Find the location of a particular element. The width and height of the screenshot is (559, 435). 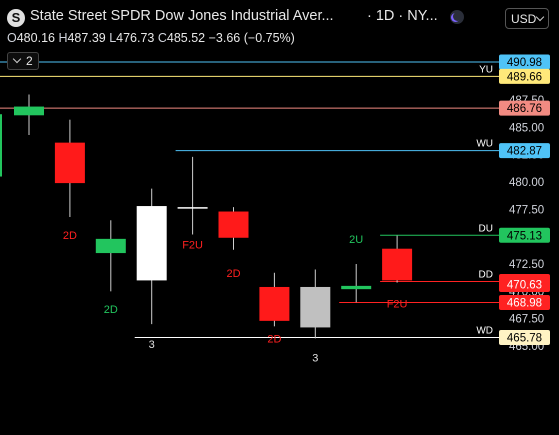

currency-label: USD is located at coordinates (524, 19).